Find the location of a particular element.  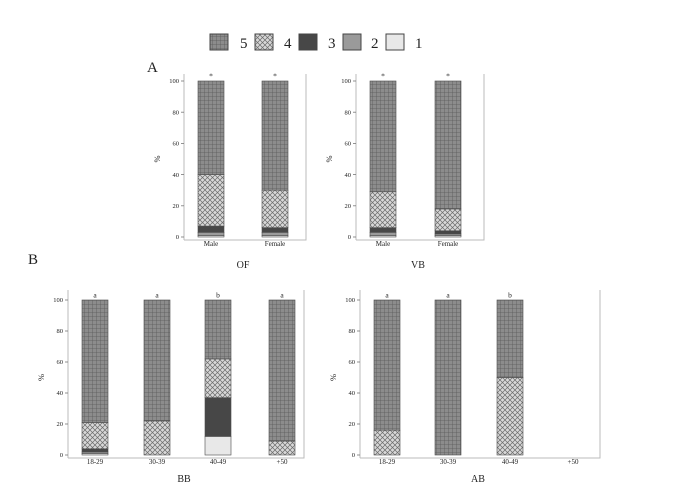

legend-item-5: 5 is located at coordinates (228, 42).